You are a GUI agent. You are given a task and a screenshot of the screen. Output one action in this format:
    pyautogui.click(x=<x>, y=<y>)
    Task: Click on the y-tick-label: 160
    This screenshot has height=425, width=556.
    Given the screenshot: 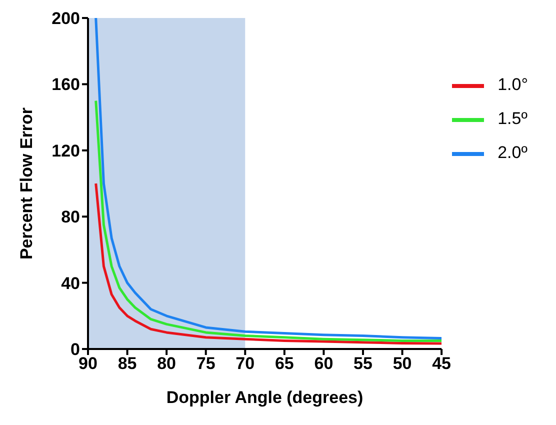 What is the action you would take?
    pyautogui.click(x=66, y=84)
    